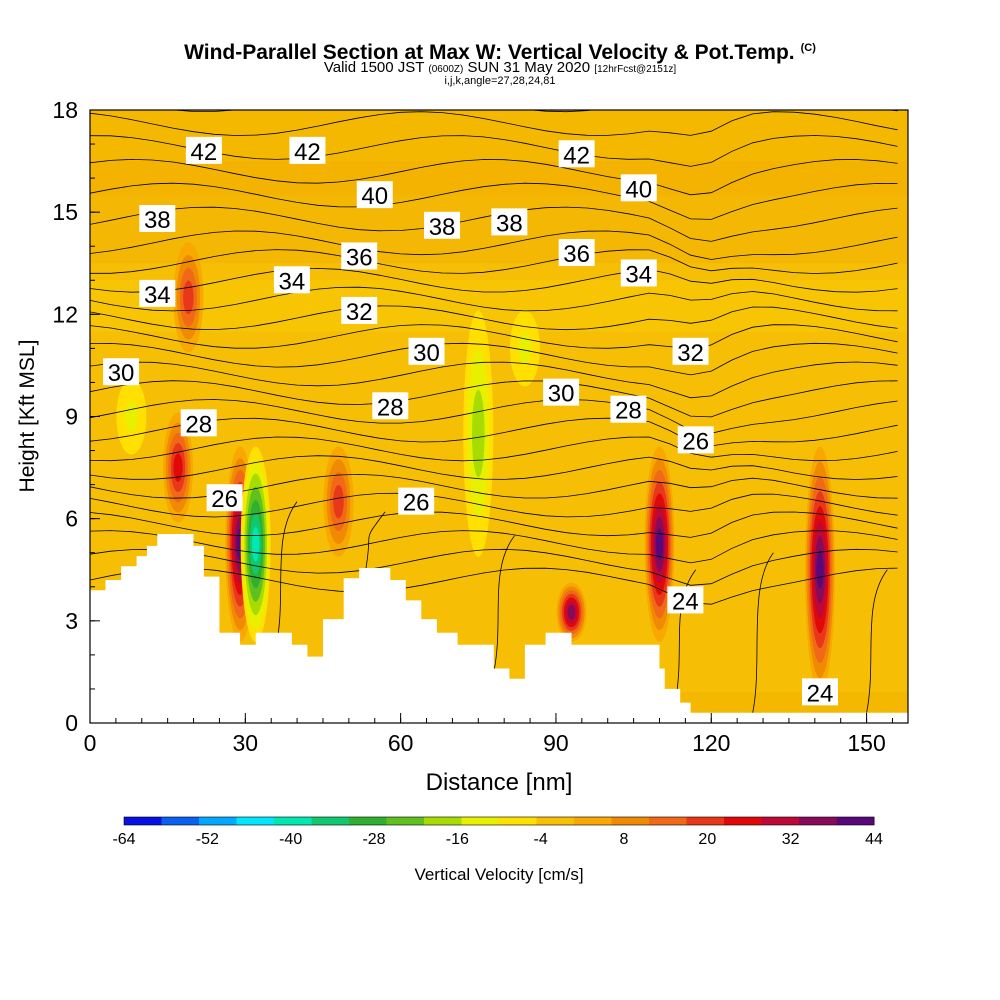 This screenshot has height=1000, width=1000. I want to click on contour-label-text: 28, so click(628, 411).